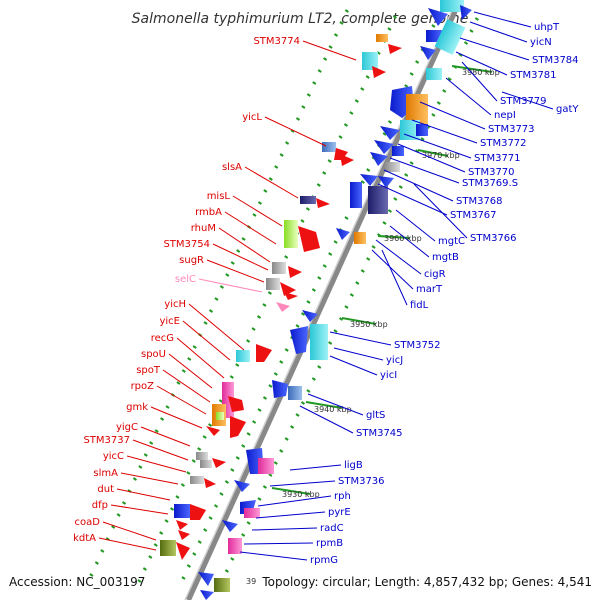 Image resolution: width=600 pixels, height=600 pixels. What do you see at coordinates (473, 215) in the screenshot?
I see `gene-label-stm3767: STM3767` at bounding box center [473, 215].